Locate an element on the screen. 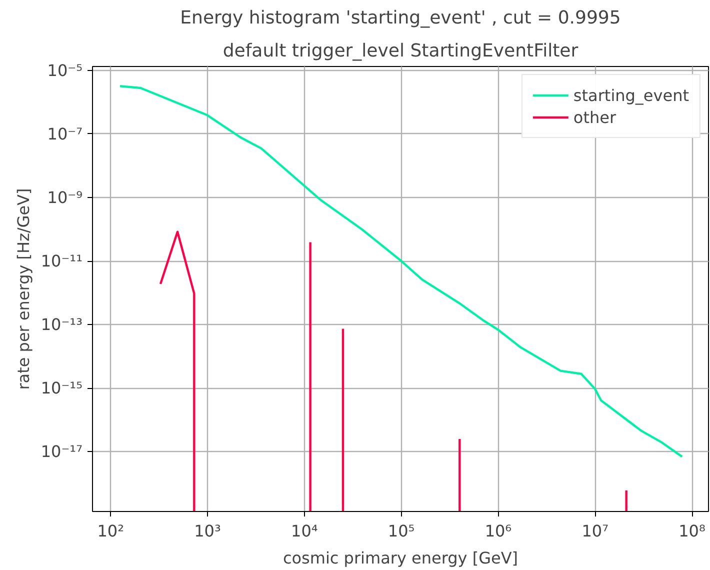  x-axis-title: cosmic primary energy [GeV] is located at coordinates (400, 558).